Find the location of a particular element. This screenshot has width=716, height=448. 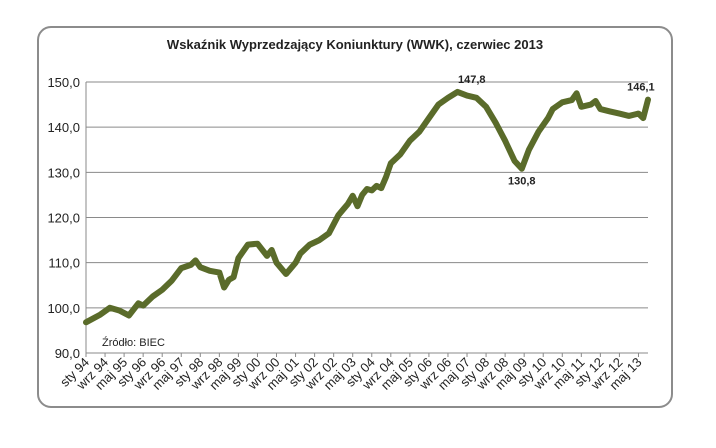

y-tick-label: 140,0 is located at coordinates (63, 127).